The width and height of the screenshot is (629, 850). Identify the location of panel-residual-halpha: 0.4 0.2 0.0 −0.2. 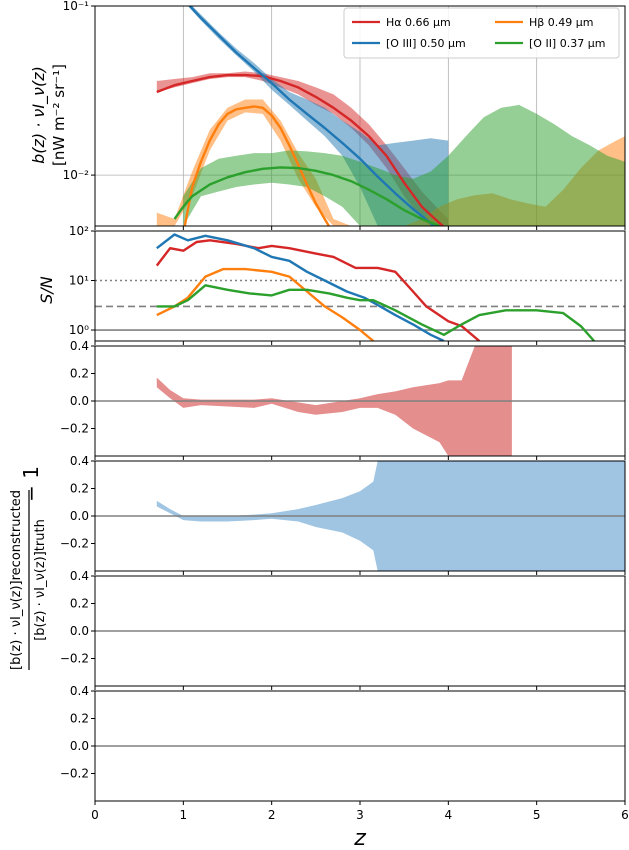
(343, 399).